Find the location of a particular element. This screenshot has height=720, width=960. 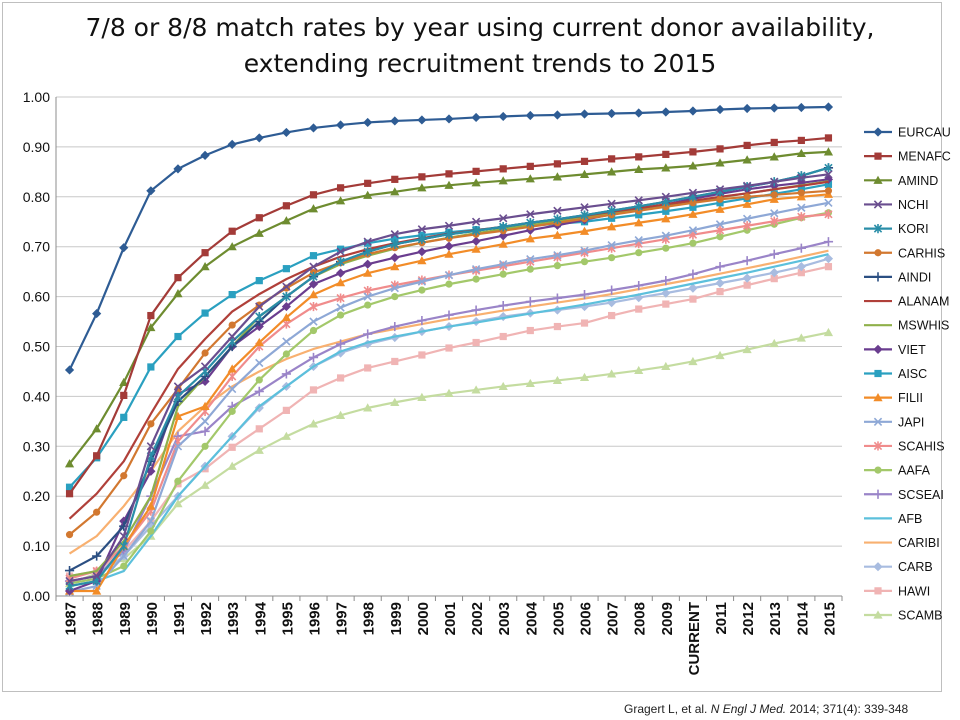

citation-journal: N Engl J Med. is located at coordinates (748, 709).